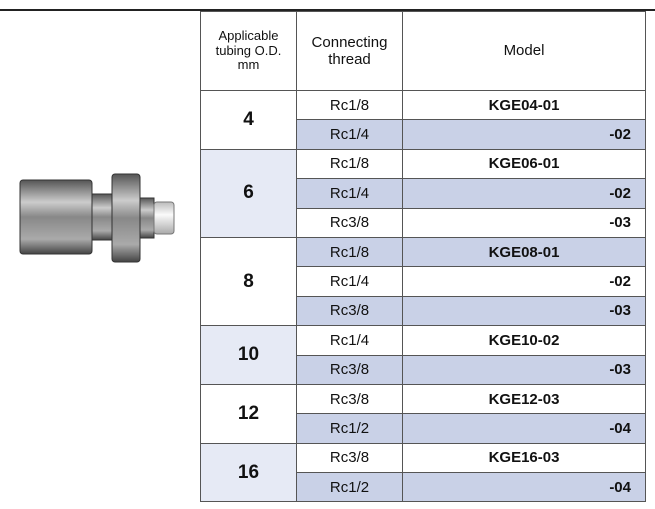  I want to click on column-header: Model, so click(524, 51).